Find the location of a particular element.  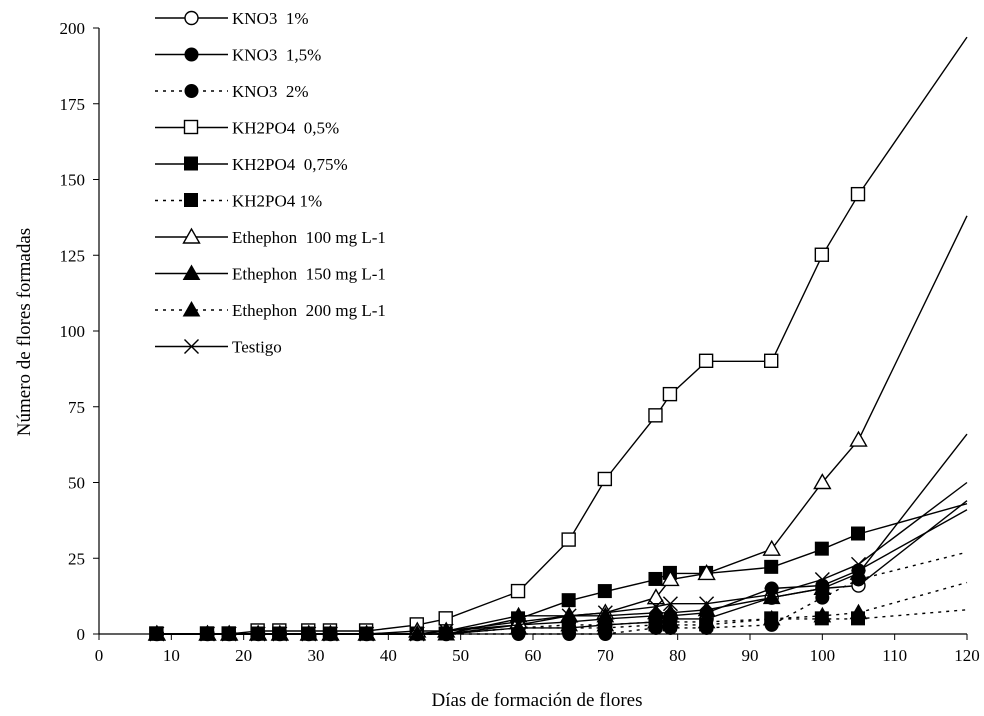

legend-label: KNO3 1% is located at coordinates (270, 18).